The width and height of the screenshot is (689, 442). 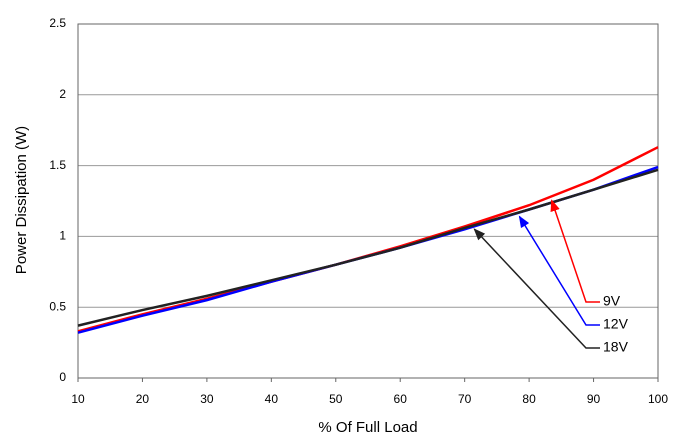 What do you see at coordinates (143, 399) in the screenshot?
I see `x-tick-label: 20` at bounding box center [143, 399].